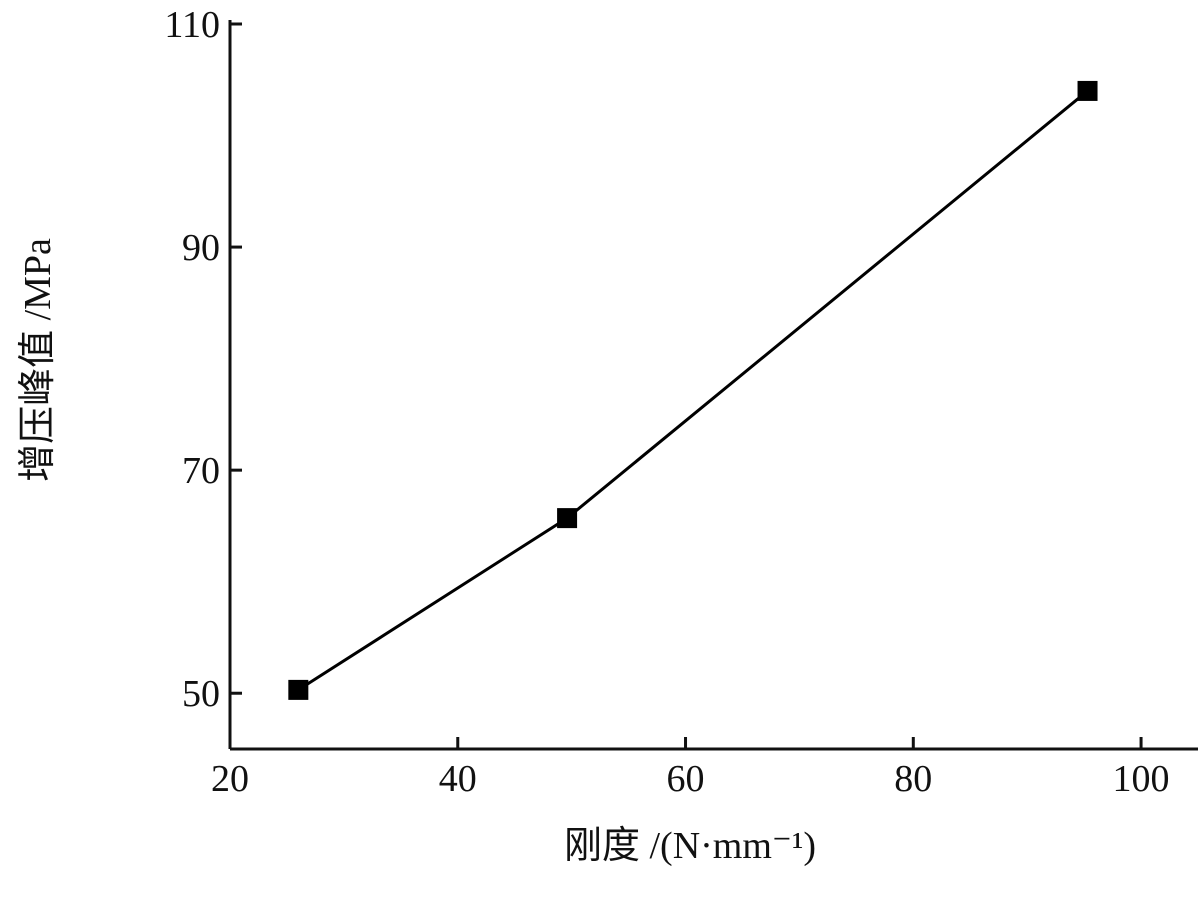 The width and height of the screenshot is (1200, 898). Describe the element at coordinates (201, 471) in the screenshot. I see `y-tick-label: 70` at that location.